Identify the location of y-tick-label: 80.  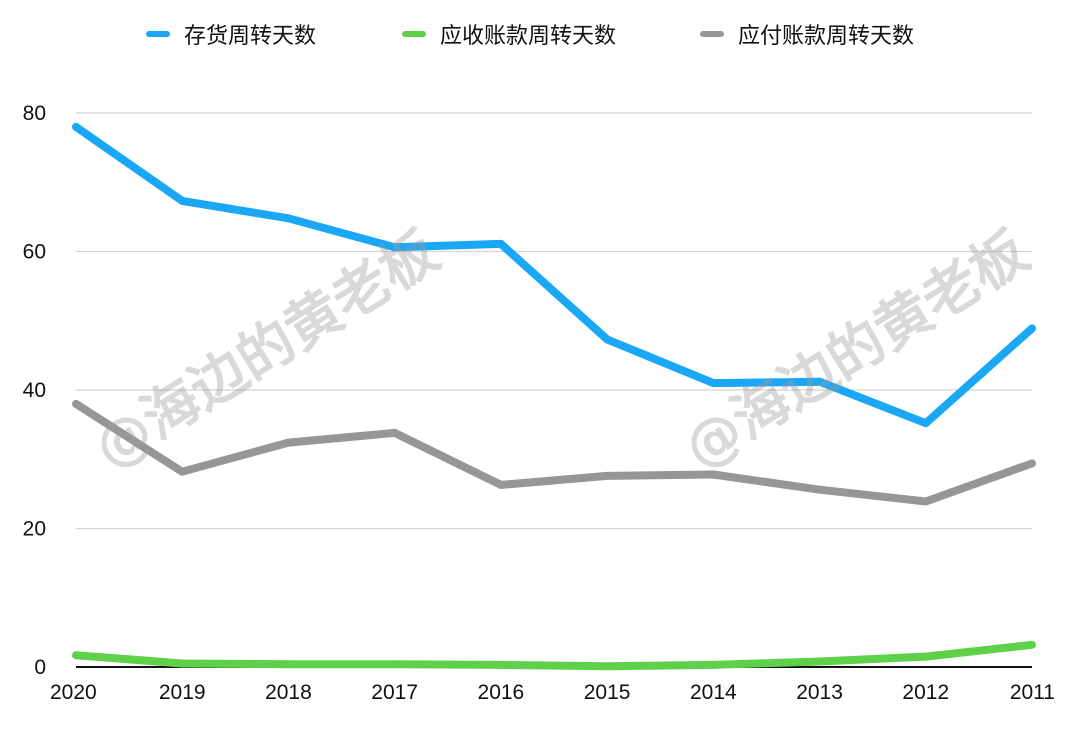
(34, 113).